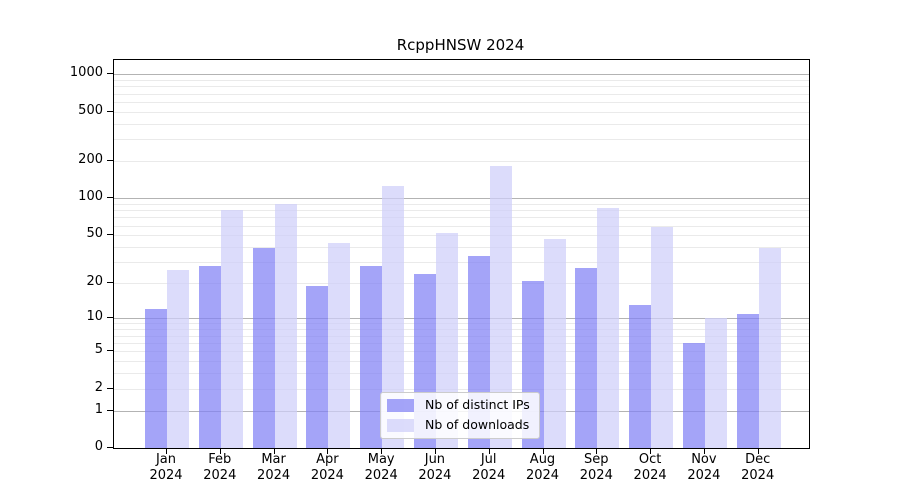 This screenshot has height=500, width=900. Describe the element at coordinates (98, 409) in the screenshot. I see `y-tick-label: 1` at that location.